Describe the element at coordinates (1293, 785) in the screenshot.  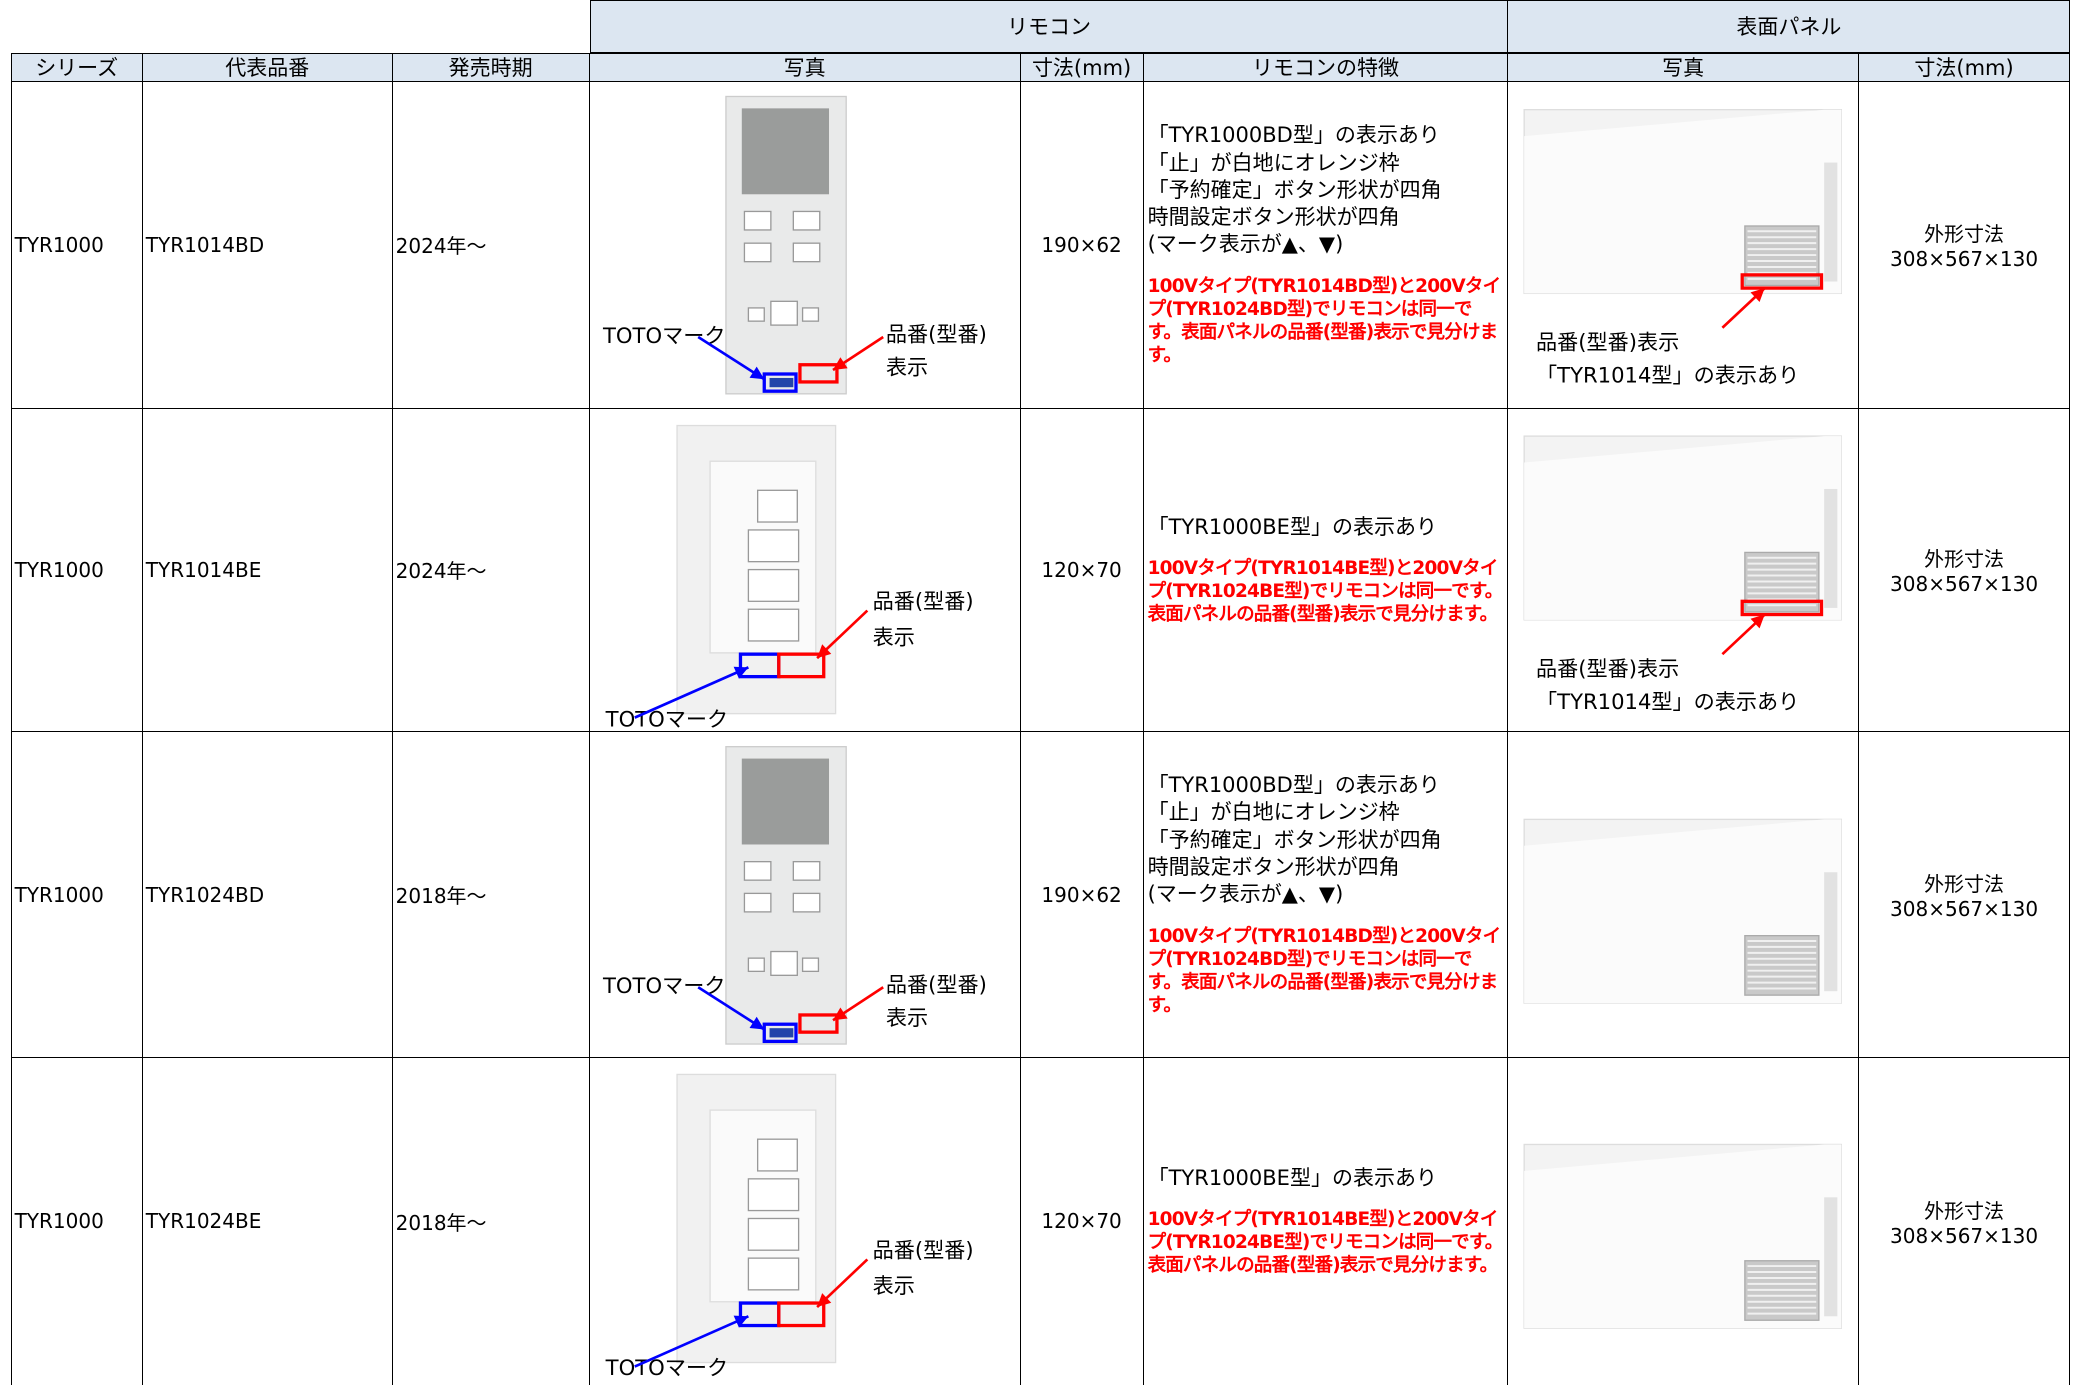
I see `feature-line: 「TYR1000BD型」の表示あり` at that location.